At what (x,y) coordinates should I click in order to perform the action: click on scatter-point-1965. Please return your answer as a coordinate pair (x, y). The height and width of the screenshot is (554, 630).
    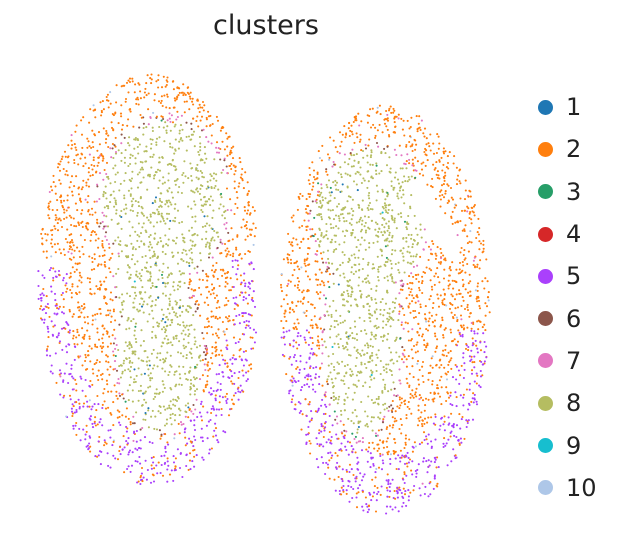
    Looking at the image, I should click on (190, 420).